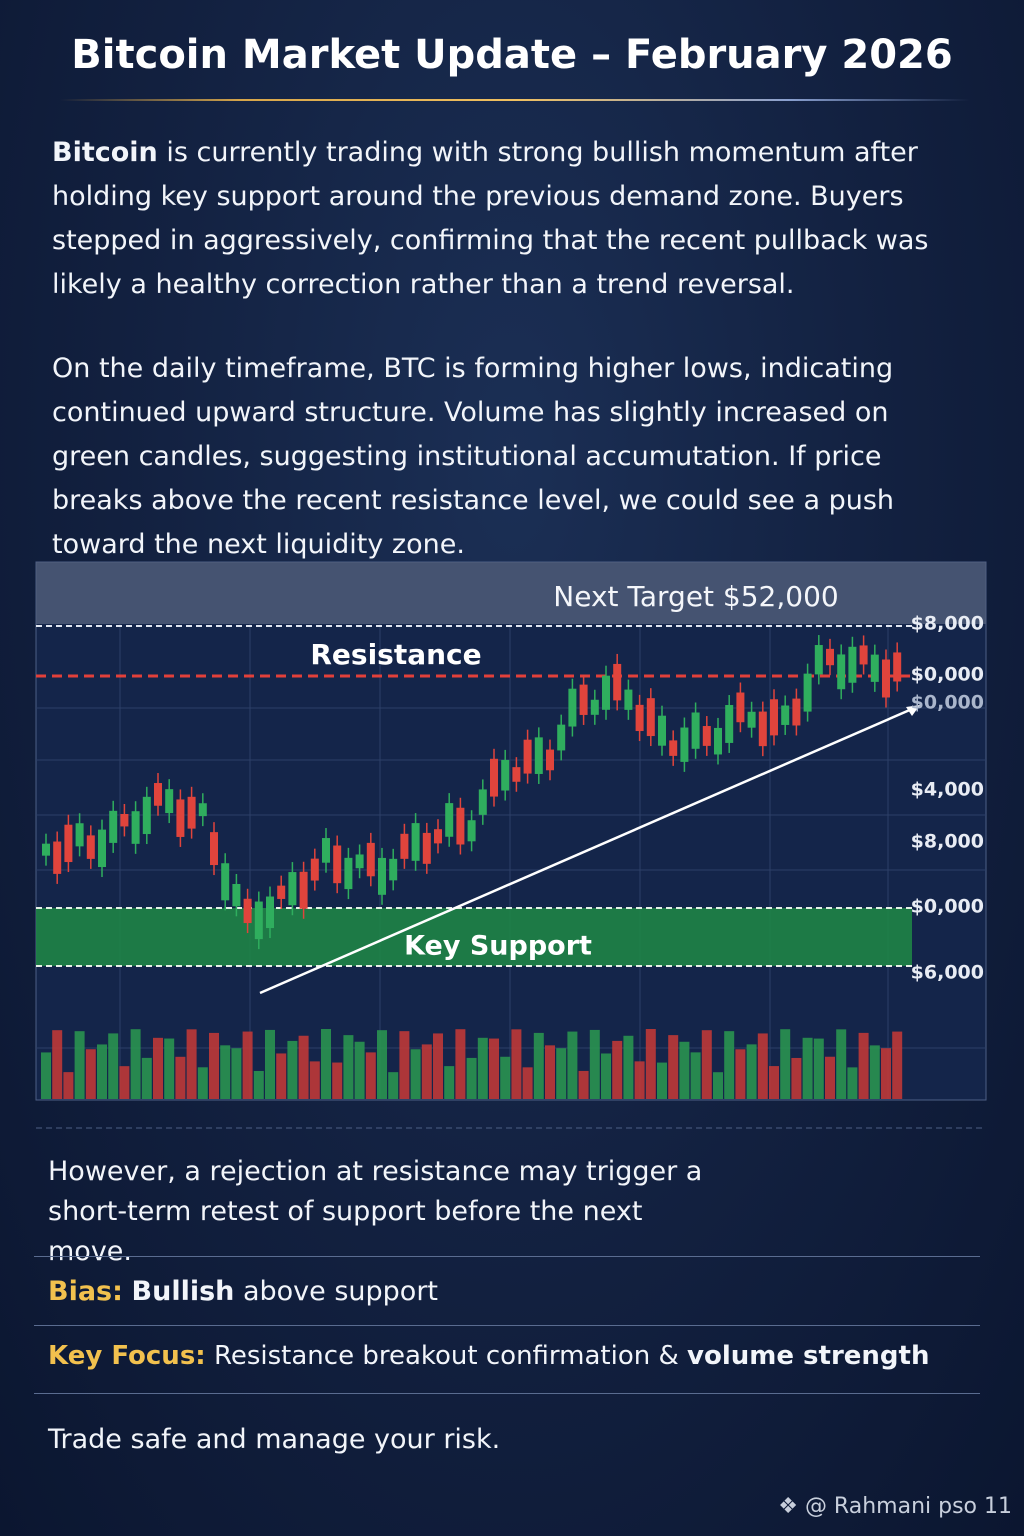 The height and width of the screenshot is (1536, 1024). I want to click on footer-text: @ Rahmani pso 11, so click(908, 1506).